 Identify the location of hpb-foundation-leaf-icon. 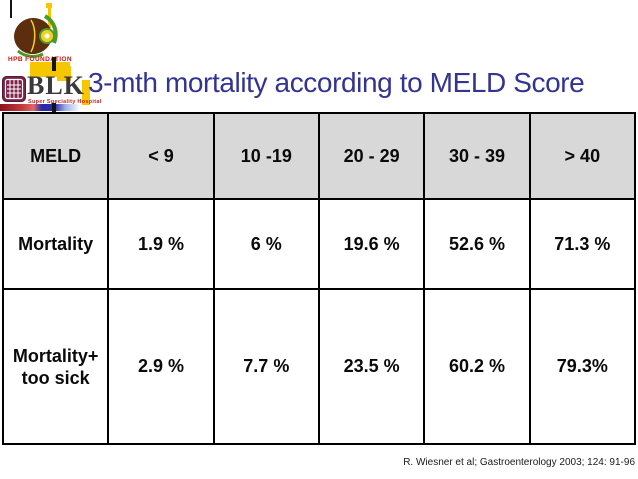
(36, 36).